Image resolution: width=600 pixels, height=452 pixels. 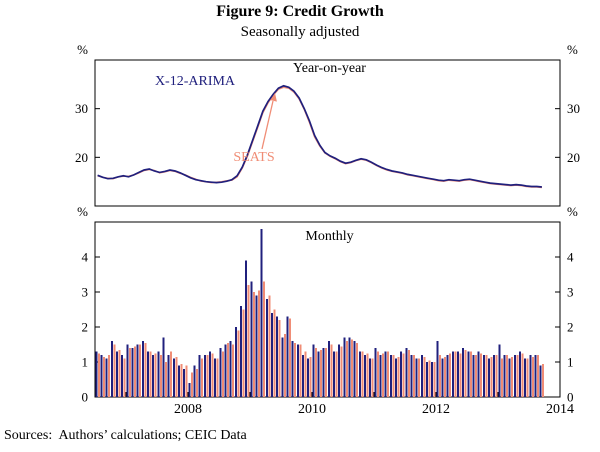 I want to click on x-tick-label: 2012, so click(x=436, y=409).